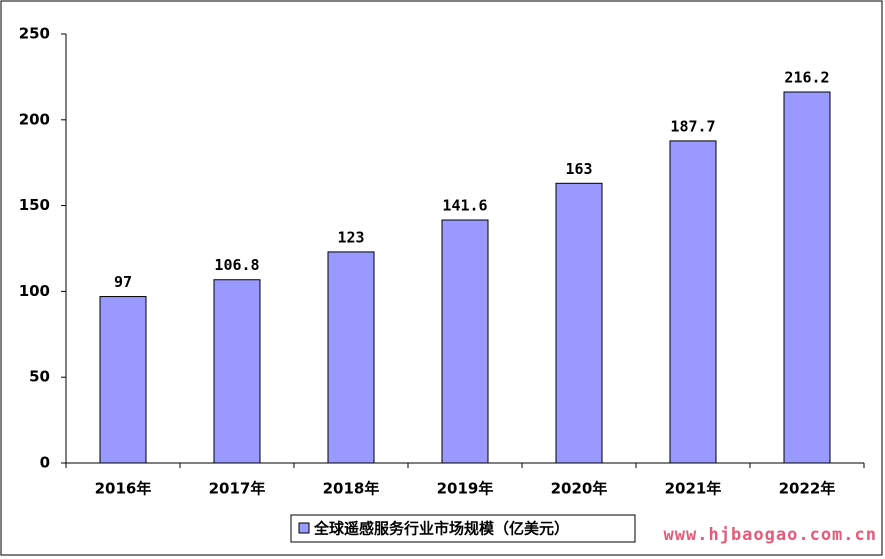 This screenshot has width=885, height=559. Describe the element at coordinates (350, 237) in the screenshot. I see `data-label: 123` at that location.